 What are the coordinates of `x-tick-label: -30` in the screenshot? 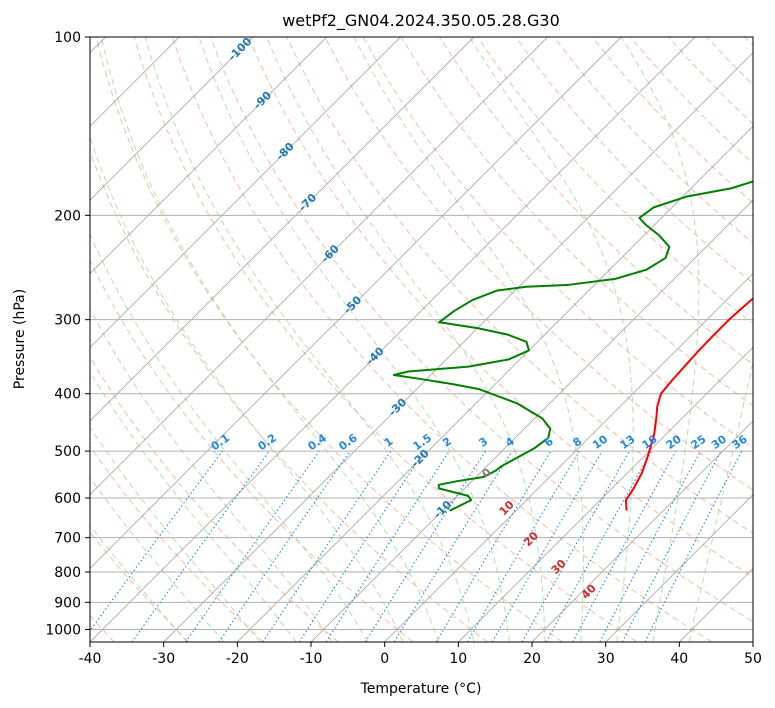 It's located at (163, 659).